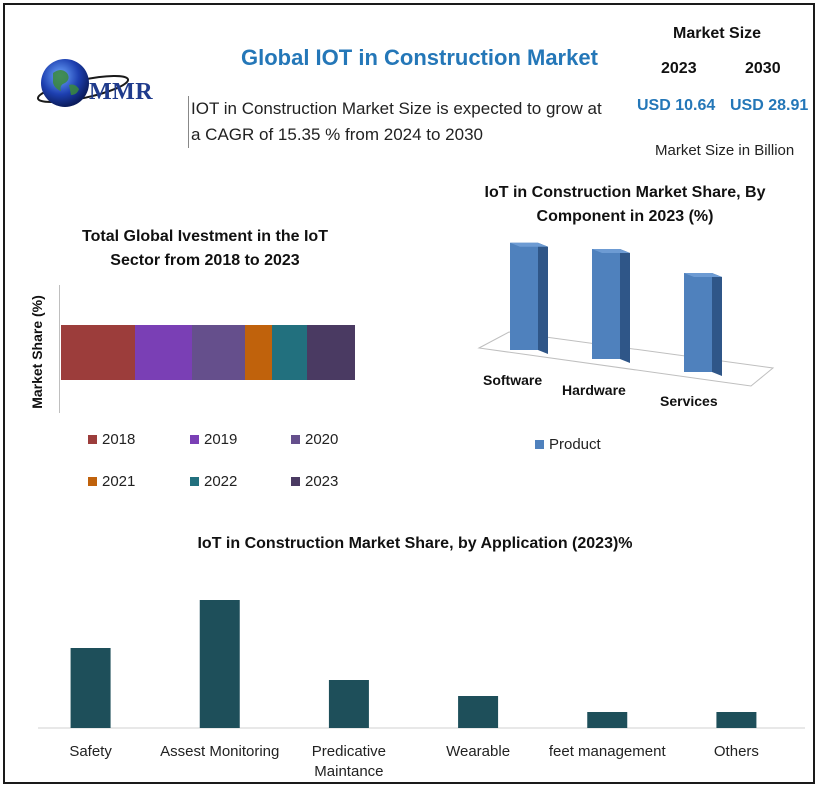 This screenshot has height=791, width=822. I want to click on application-bar-wearable, so click(478, 712).